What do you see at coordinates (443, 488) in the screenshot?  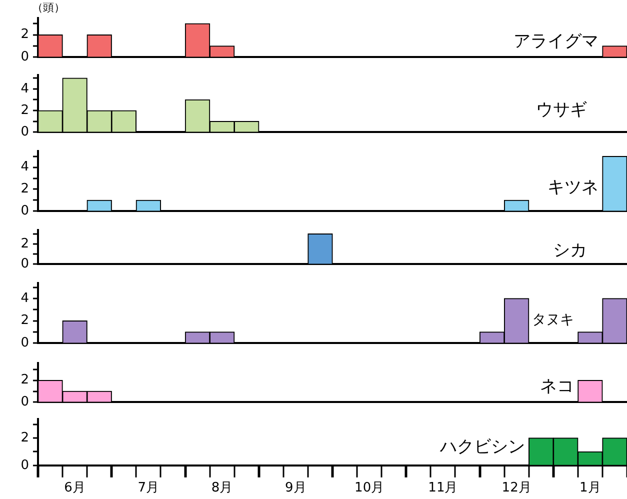 I see `x-tick-label: 11月` at bounding box center [443, 488].